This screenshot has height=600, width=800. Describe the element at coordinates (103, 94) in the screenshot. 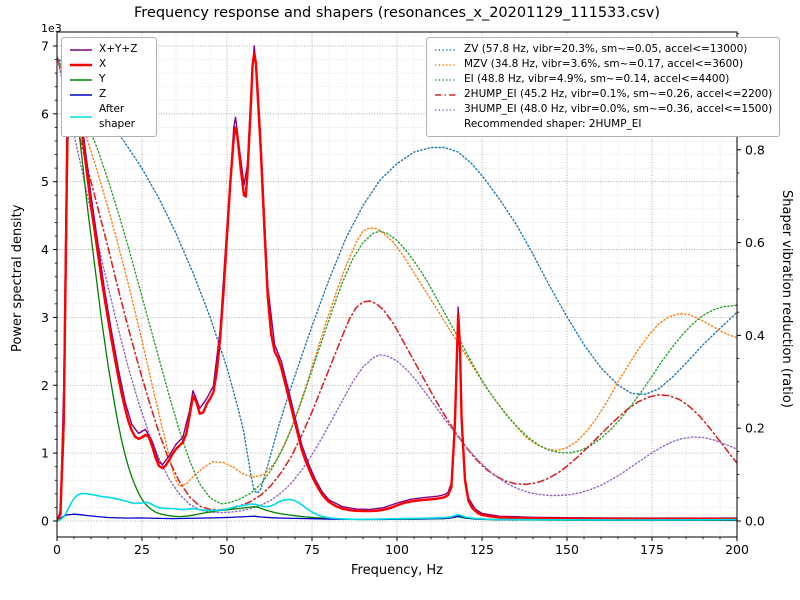

I see `legend-label: Z` at that location.